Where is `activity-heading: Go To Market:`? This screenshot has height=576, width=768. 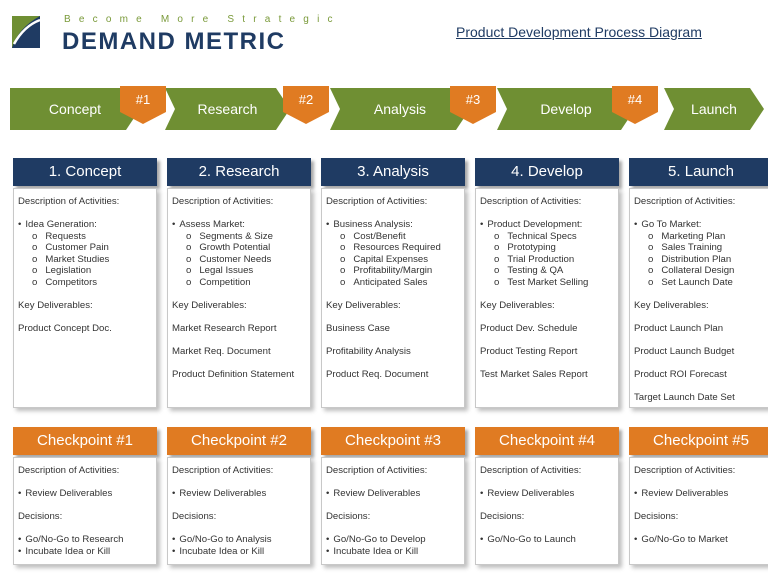 activity-heading: Go To Market: is located at coordinates (701, 225).